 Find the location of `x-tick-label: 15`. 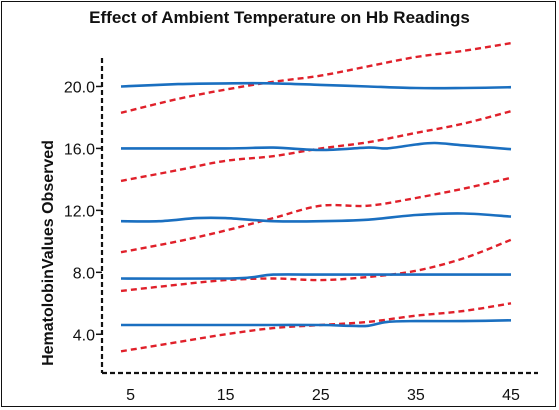

x-tick-label: 15 is located at coordinates (226, 395).